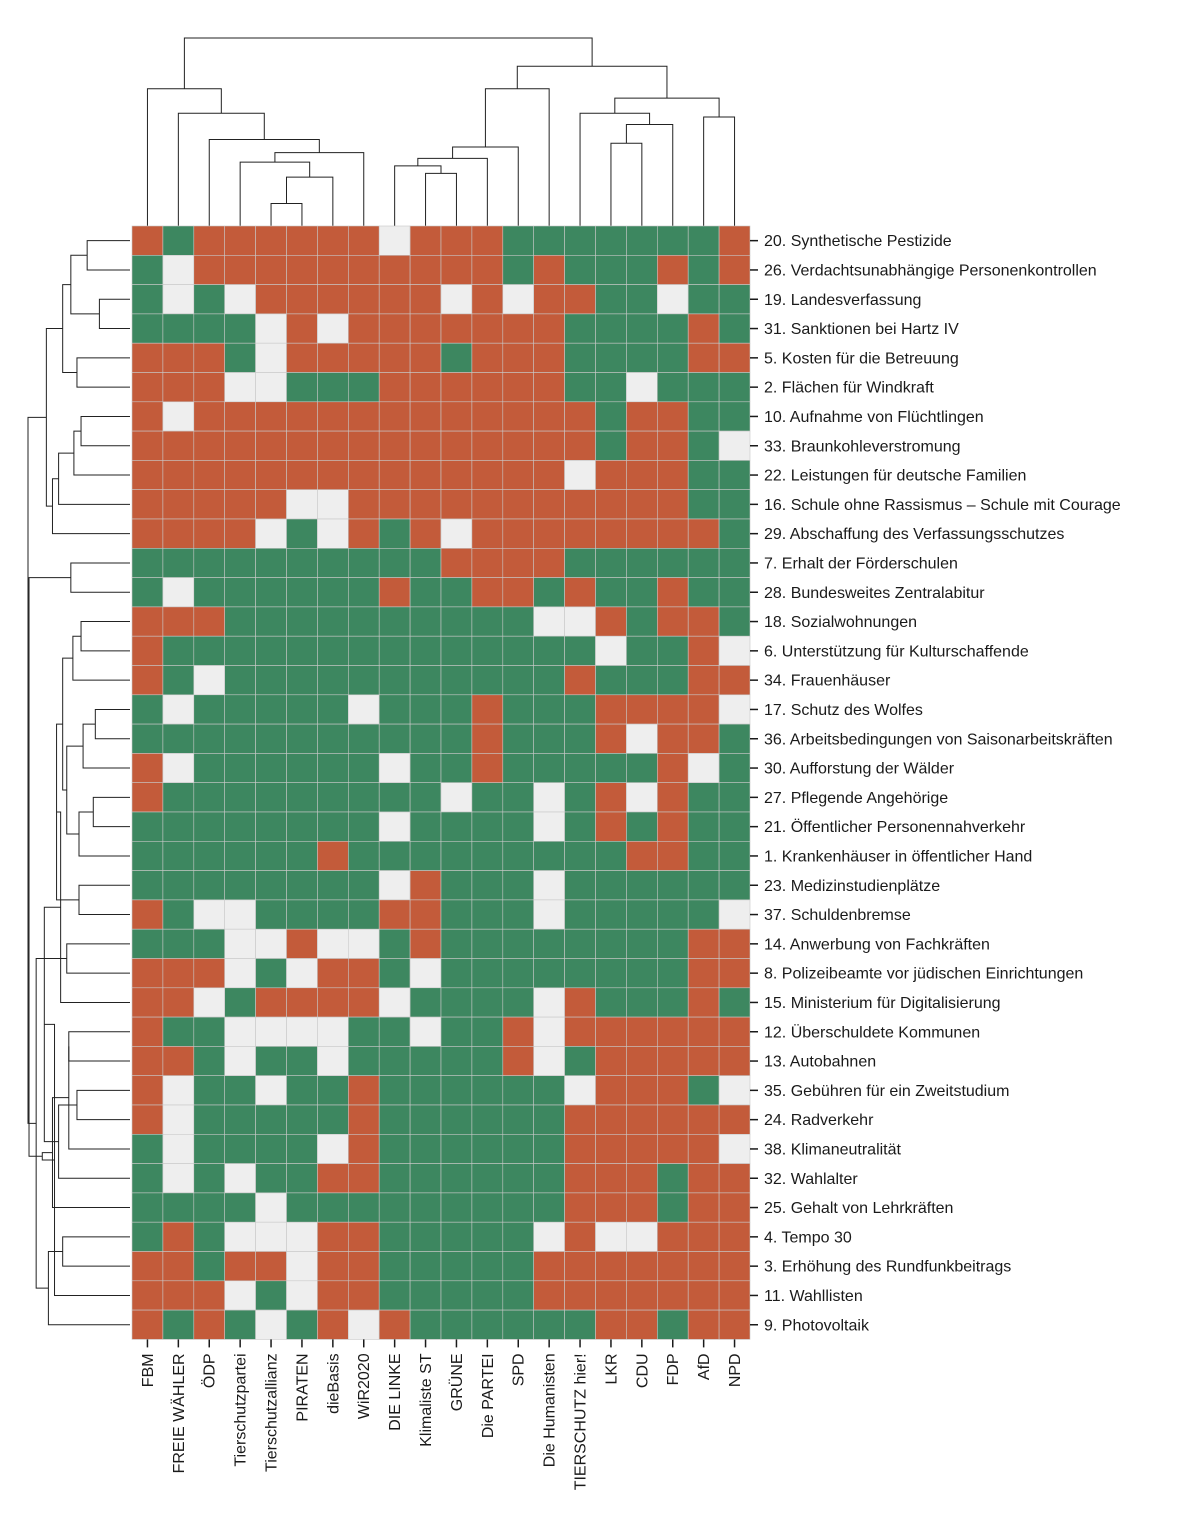  Describe the element at coordinates (319, 189) in the screenshot. I see `column-dendrogram-link` at that location.